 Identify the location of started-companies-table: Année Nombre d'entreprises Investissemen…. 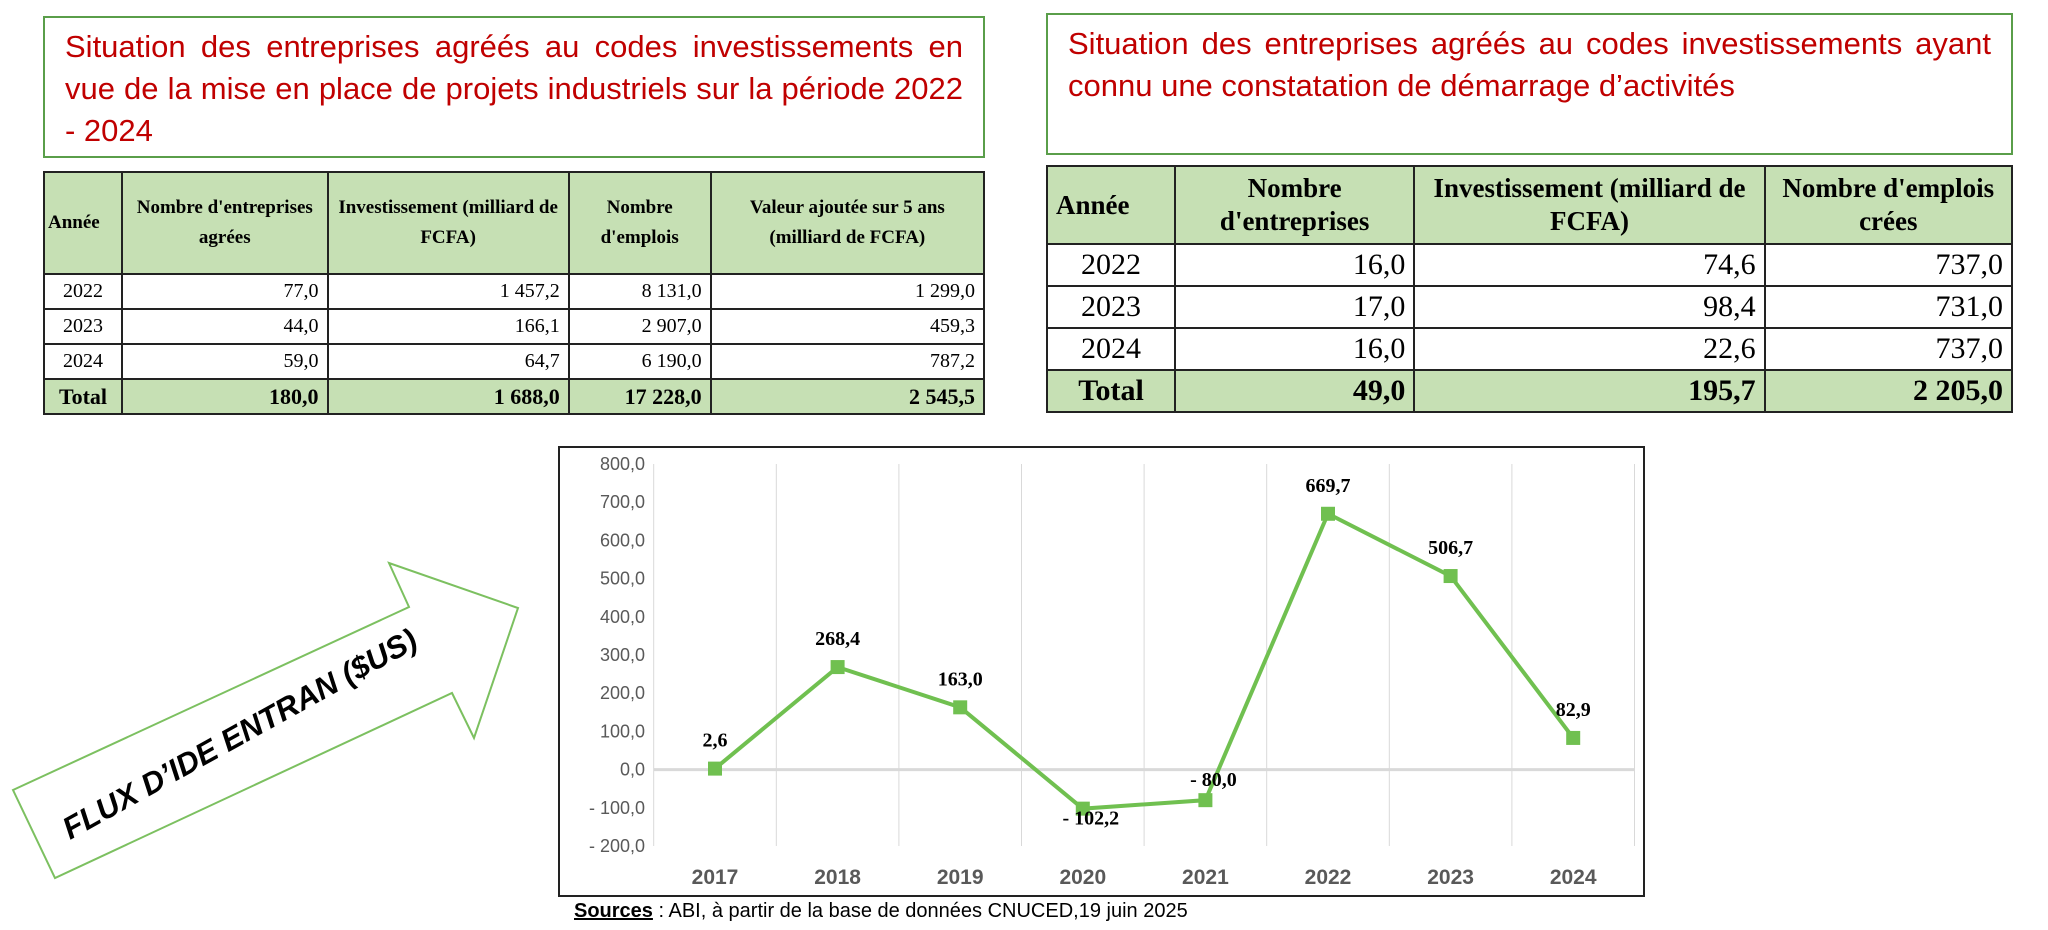
(1530, 289).